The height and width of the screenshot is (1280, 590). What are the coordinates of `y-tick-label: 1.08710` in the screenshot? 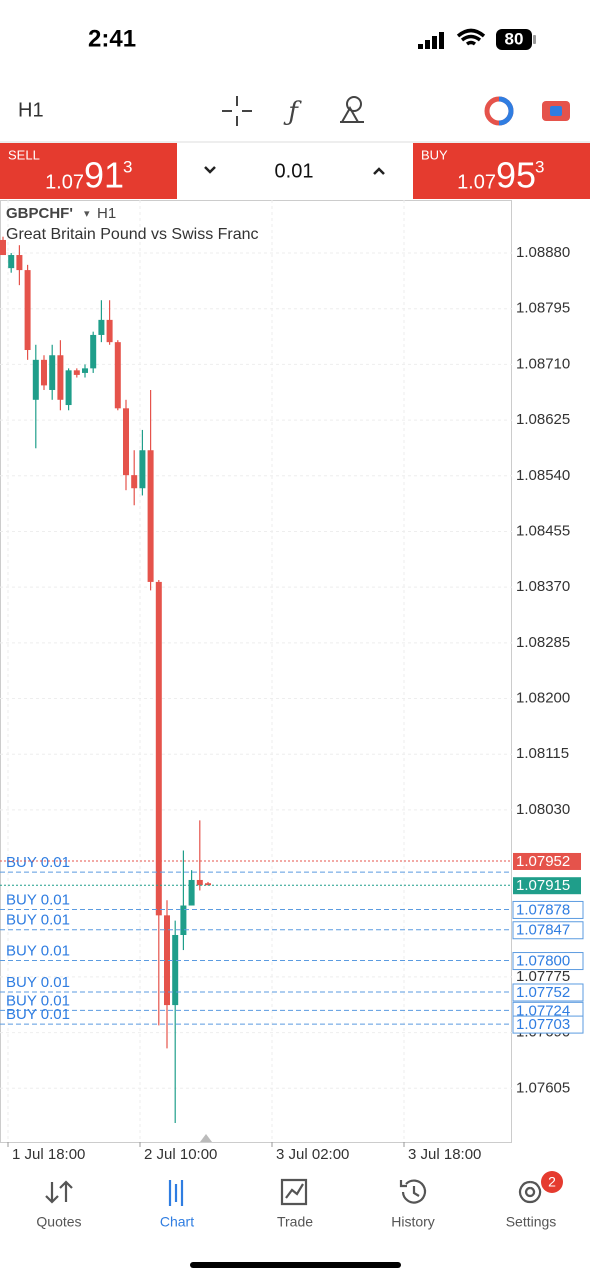 It's located at (543, 363).